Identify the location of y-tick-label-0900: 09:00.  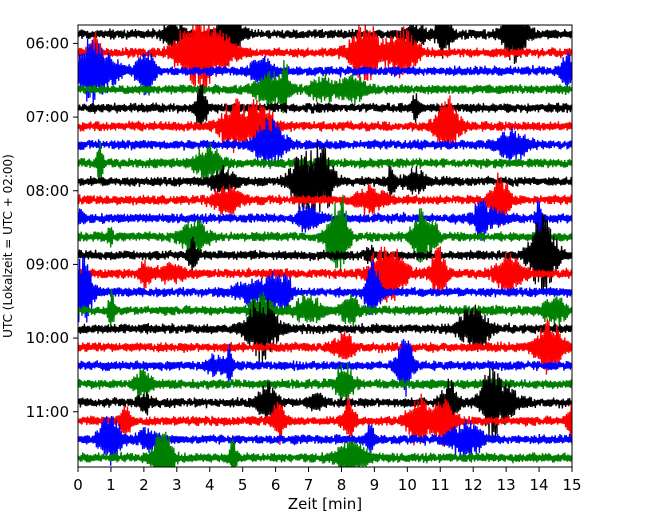
(47, 264).